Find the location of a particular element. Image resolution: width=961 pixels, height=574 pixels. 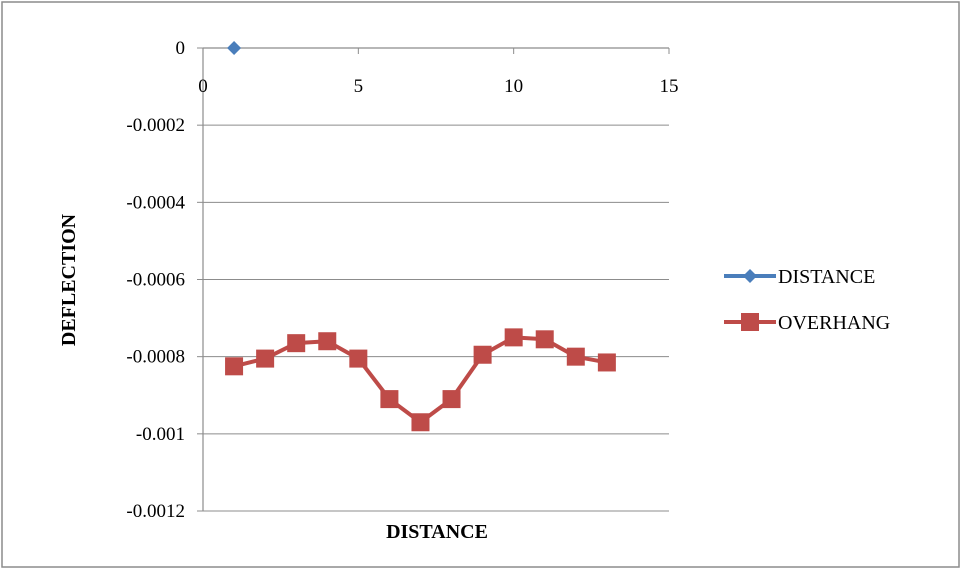

x-tick-label-0: 0 is located at coordinates (203, 86).